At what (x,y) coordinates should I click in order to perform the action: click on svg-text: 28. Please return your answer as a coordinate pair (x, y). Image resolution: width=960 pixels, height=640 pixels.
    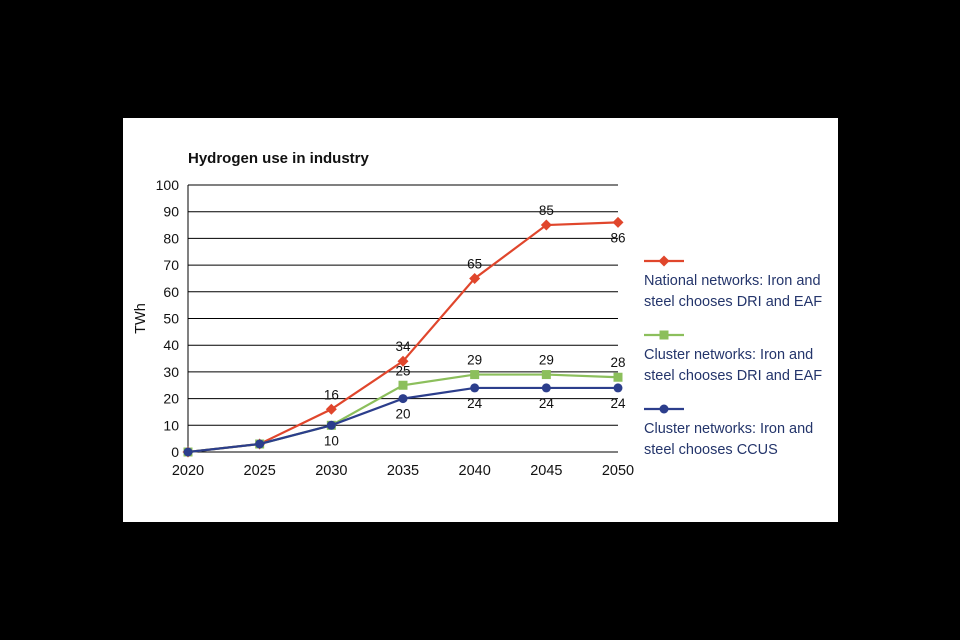
    Looking at the image, I should click on (617, 362).